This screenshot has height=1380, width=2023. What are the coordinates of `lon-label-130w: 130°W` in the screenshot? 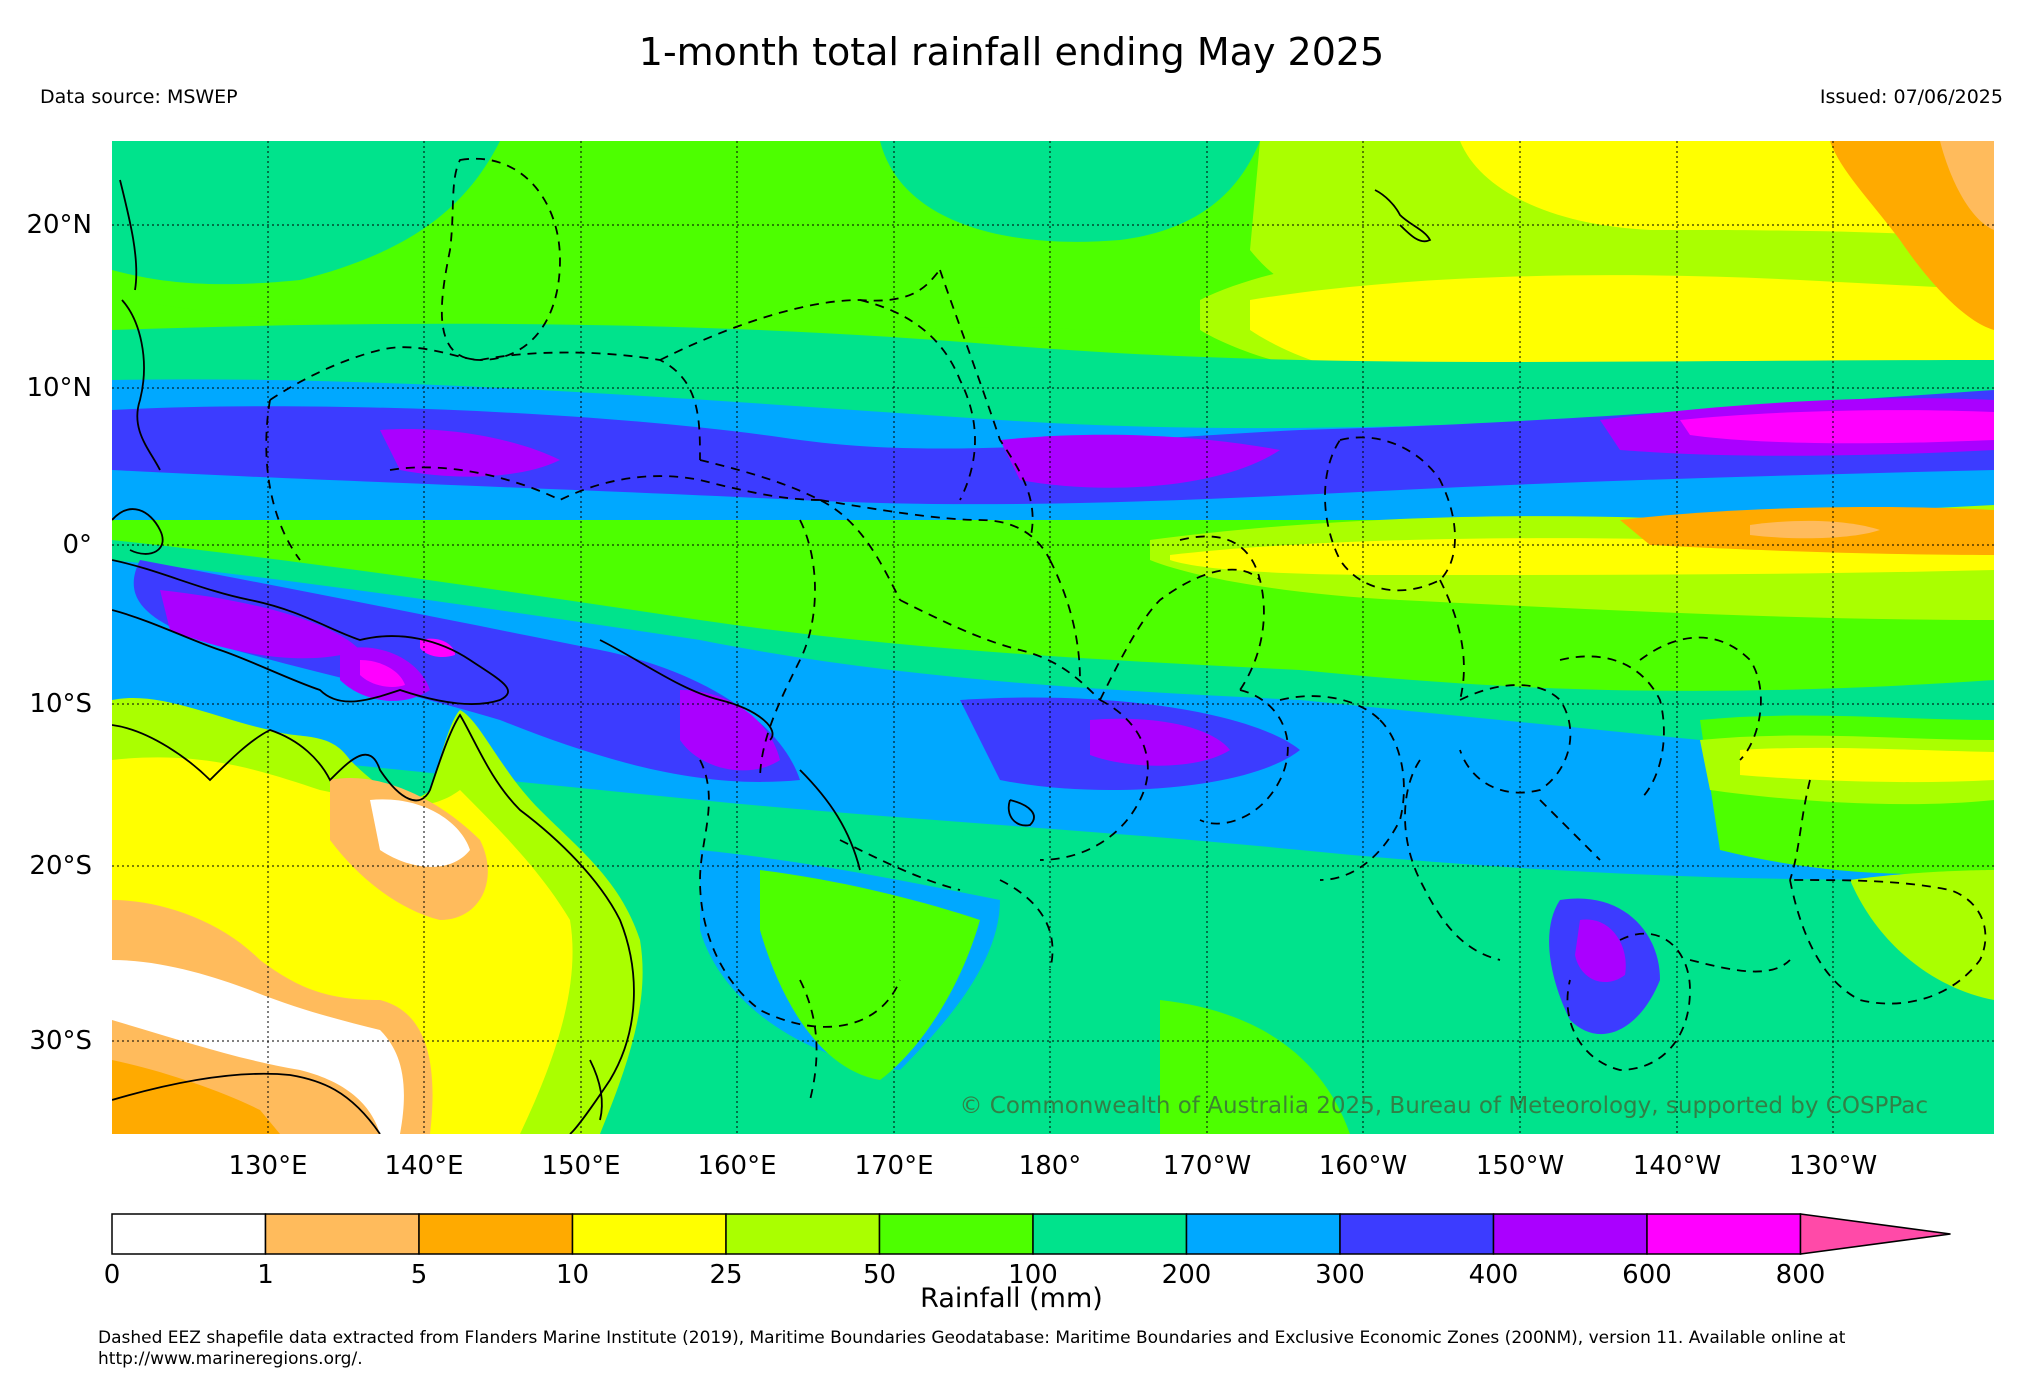 It's located at (1833, 1166).